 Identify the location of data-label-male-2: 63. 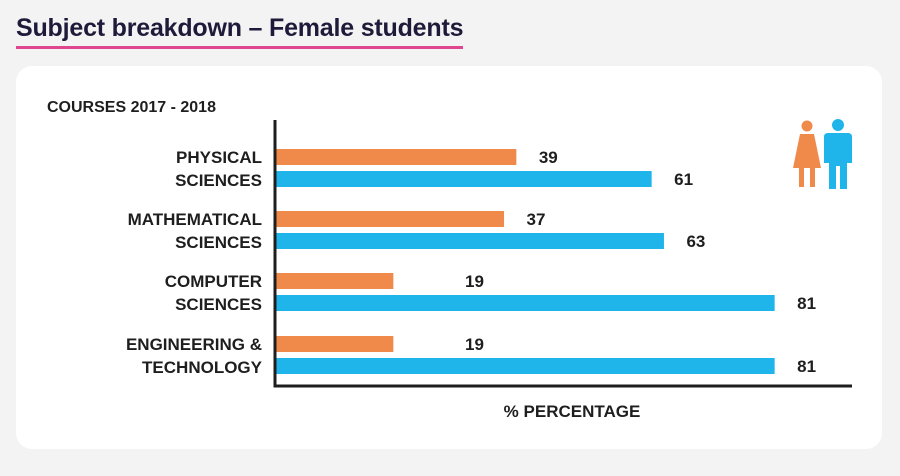
(695, 241).